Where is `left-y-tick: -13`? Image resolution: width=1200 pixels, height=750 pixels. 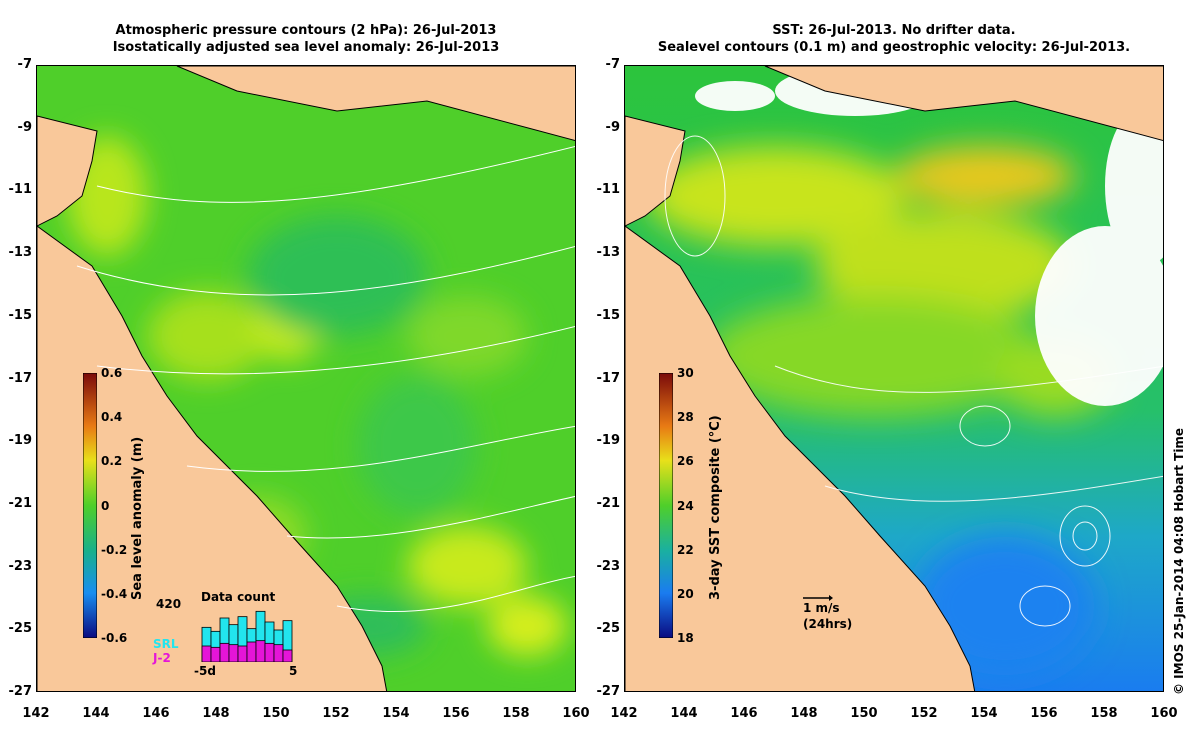
left-y-tick: -13 is located at coordinates (20, 253).